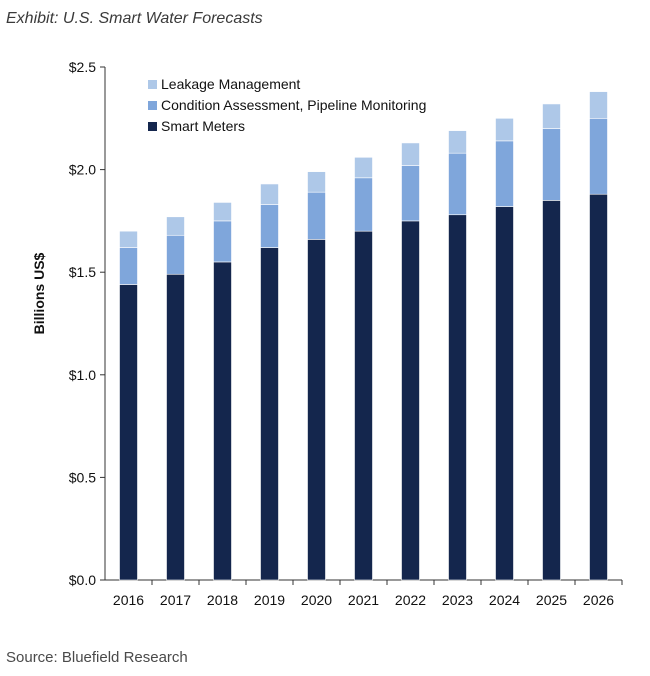 This screenshot has height=676, width=650. Describe the element at coordinates (82, 375) in the screenshot. I see `y-tick-label: $1.0` at that location.